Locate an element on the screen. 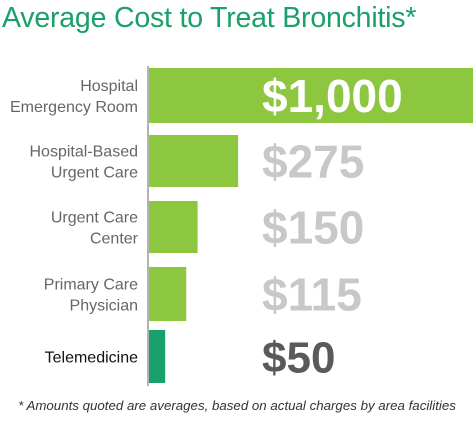 Image resolution: width=474 pixels, height=423 pixels. category-label-urgent-care-center-line1: Urgent Care is located at coordinates (94, 218).